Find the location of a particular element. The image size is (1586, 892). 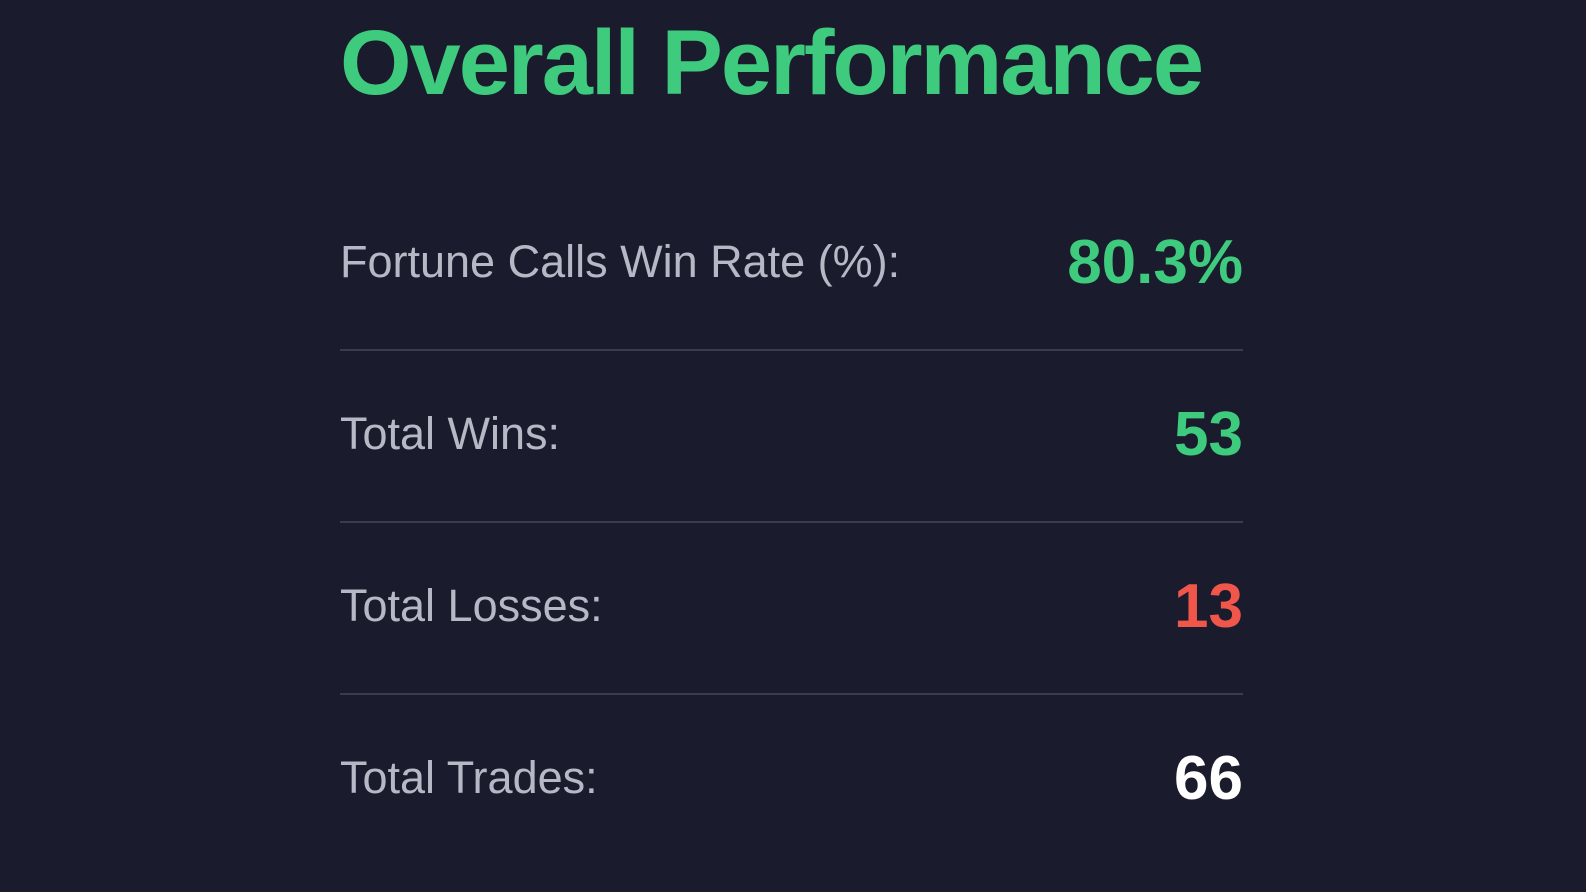

stat-label: Total Trades: is located at coordinates (469, 777).